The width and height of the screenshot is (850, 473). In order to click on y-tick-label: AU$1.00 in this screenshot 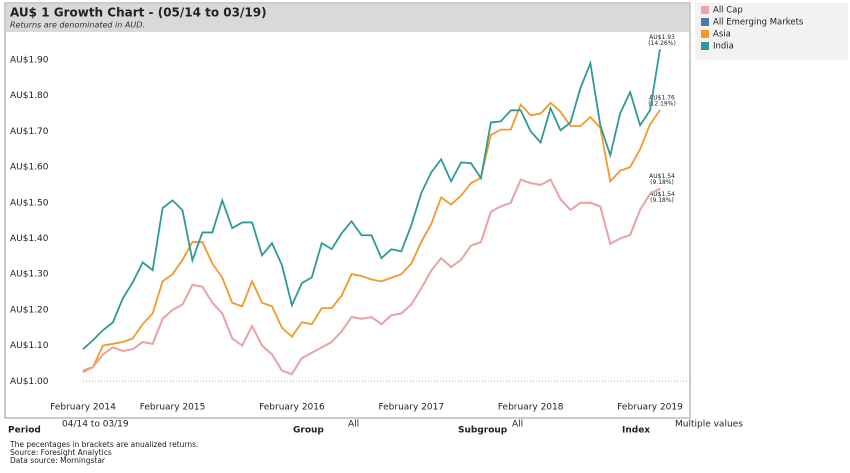, I will do `click(29, 382)`.